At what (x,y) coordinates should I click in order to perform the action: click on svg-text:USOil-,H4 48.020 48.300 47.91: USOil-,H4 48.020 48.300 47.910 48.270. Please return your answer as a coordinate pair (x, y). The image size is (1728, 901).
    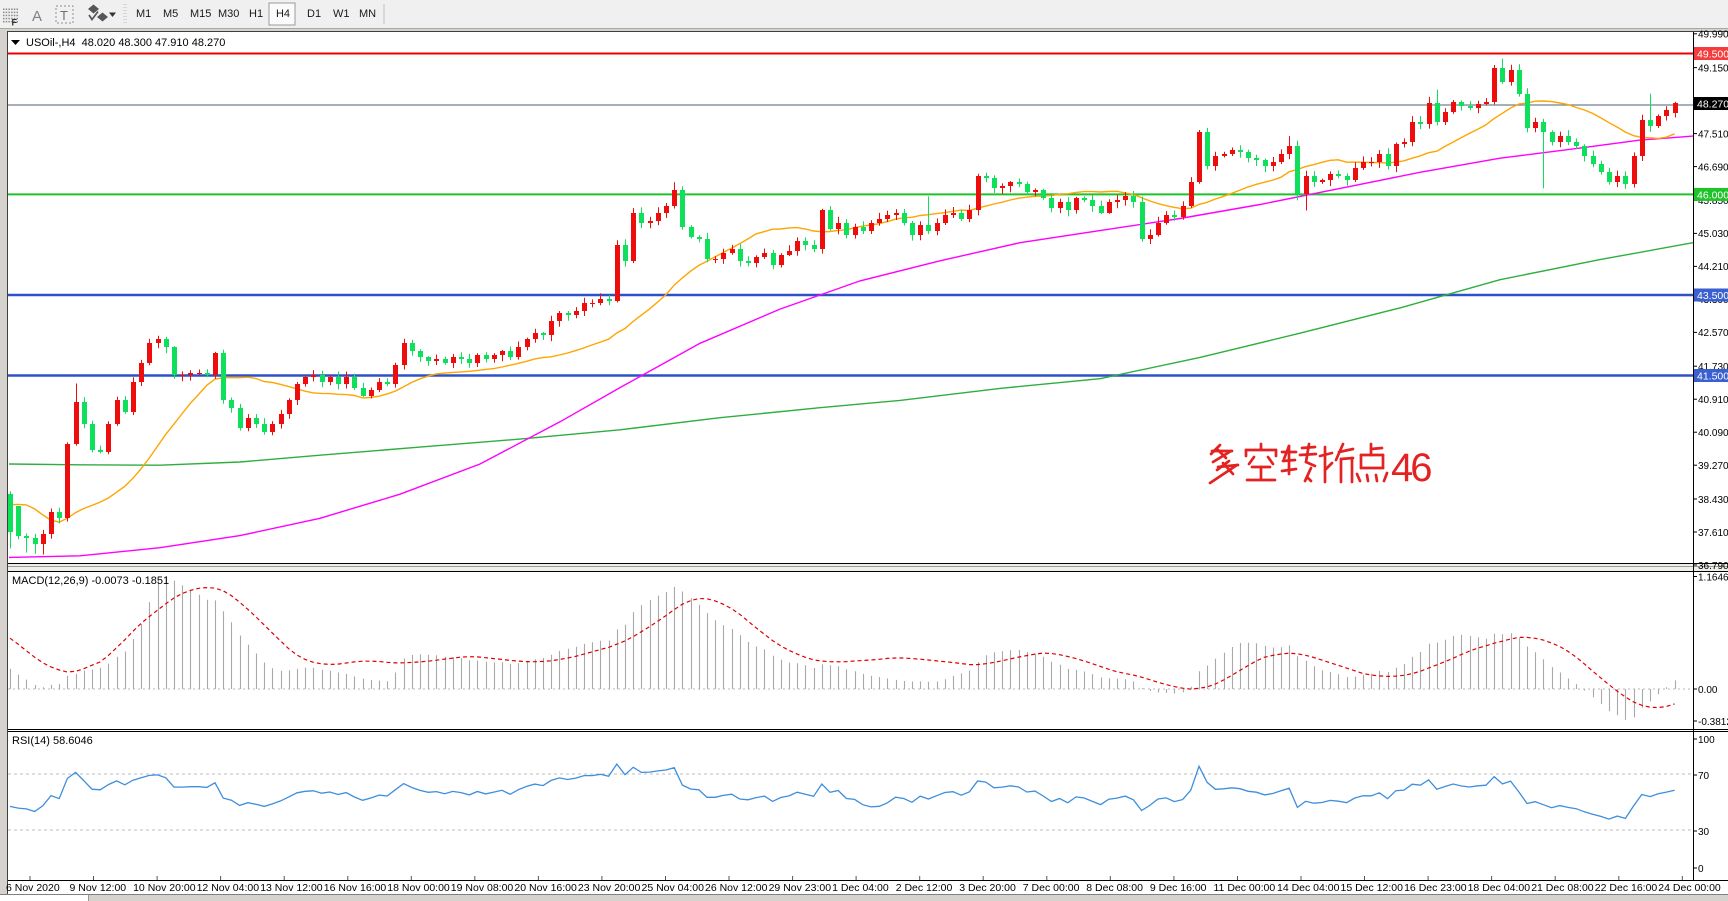
    Looking at the image, I should click on (125, 43).